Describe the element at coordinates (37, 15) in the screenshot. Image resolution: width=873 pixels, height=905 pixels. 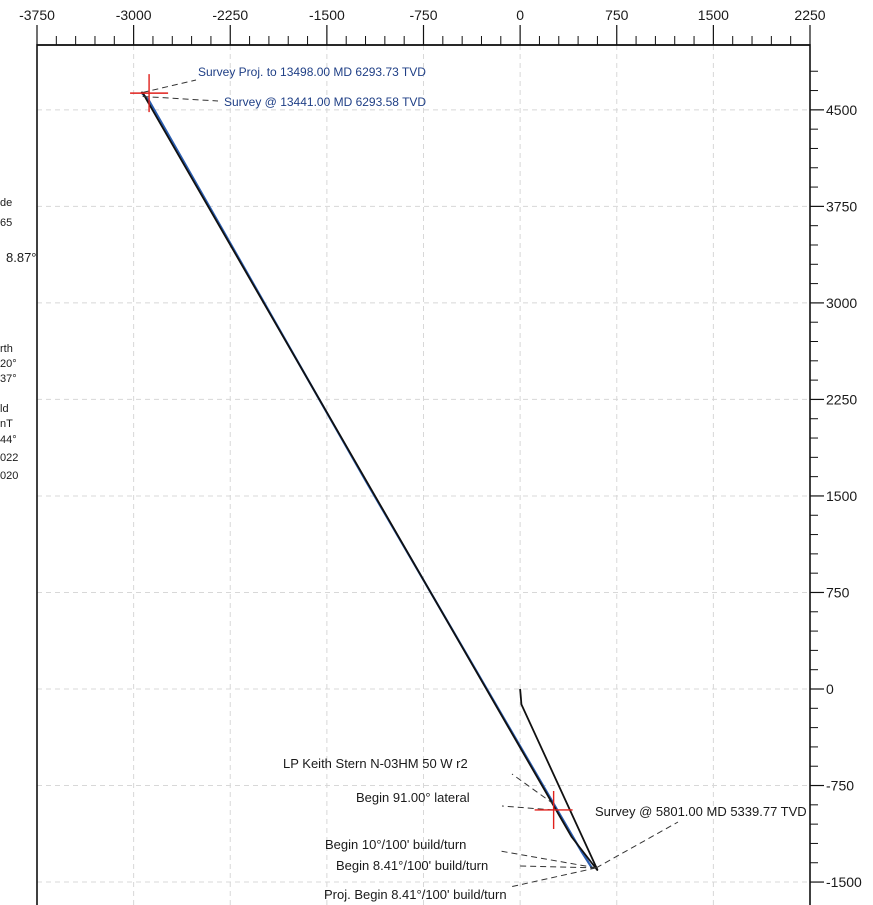
I see `x-tick-label: -3750` at that location.